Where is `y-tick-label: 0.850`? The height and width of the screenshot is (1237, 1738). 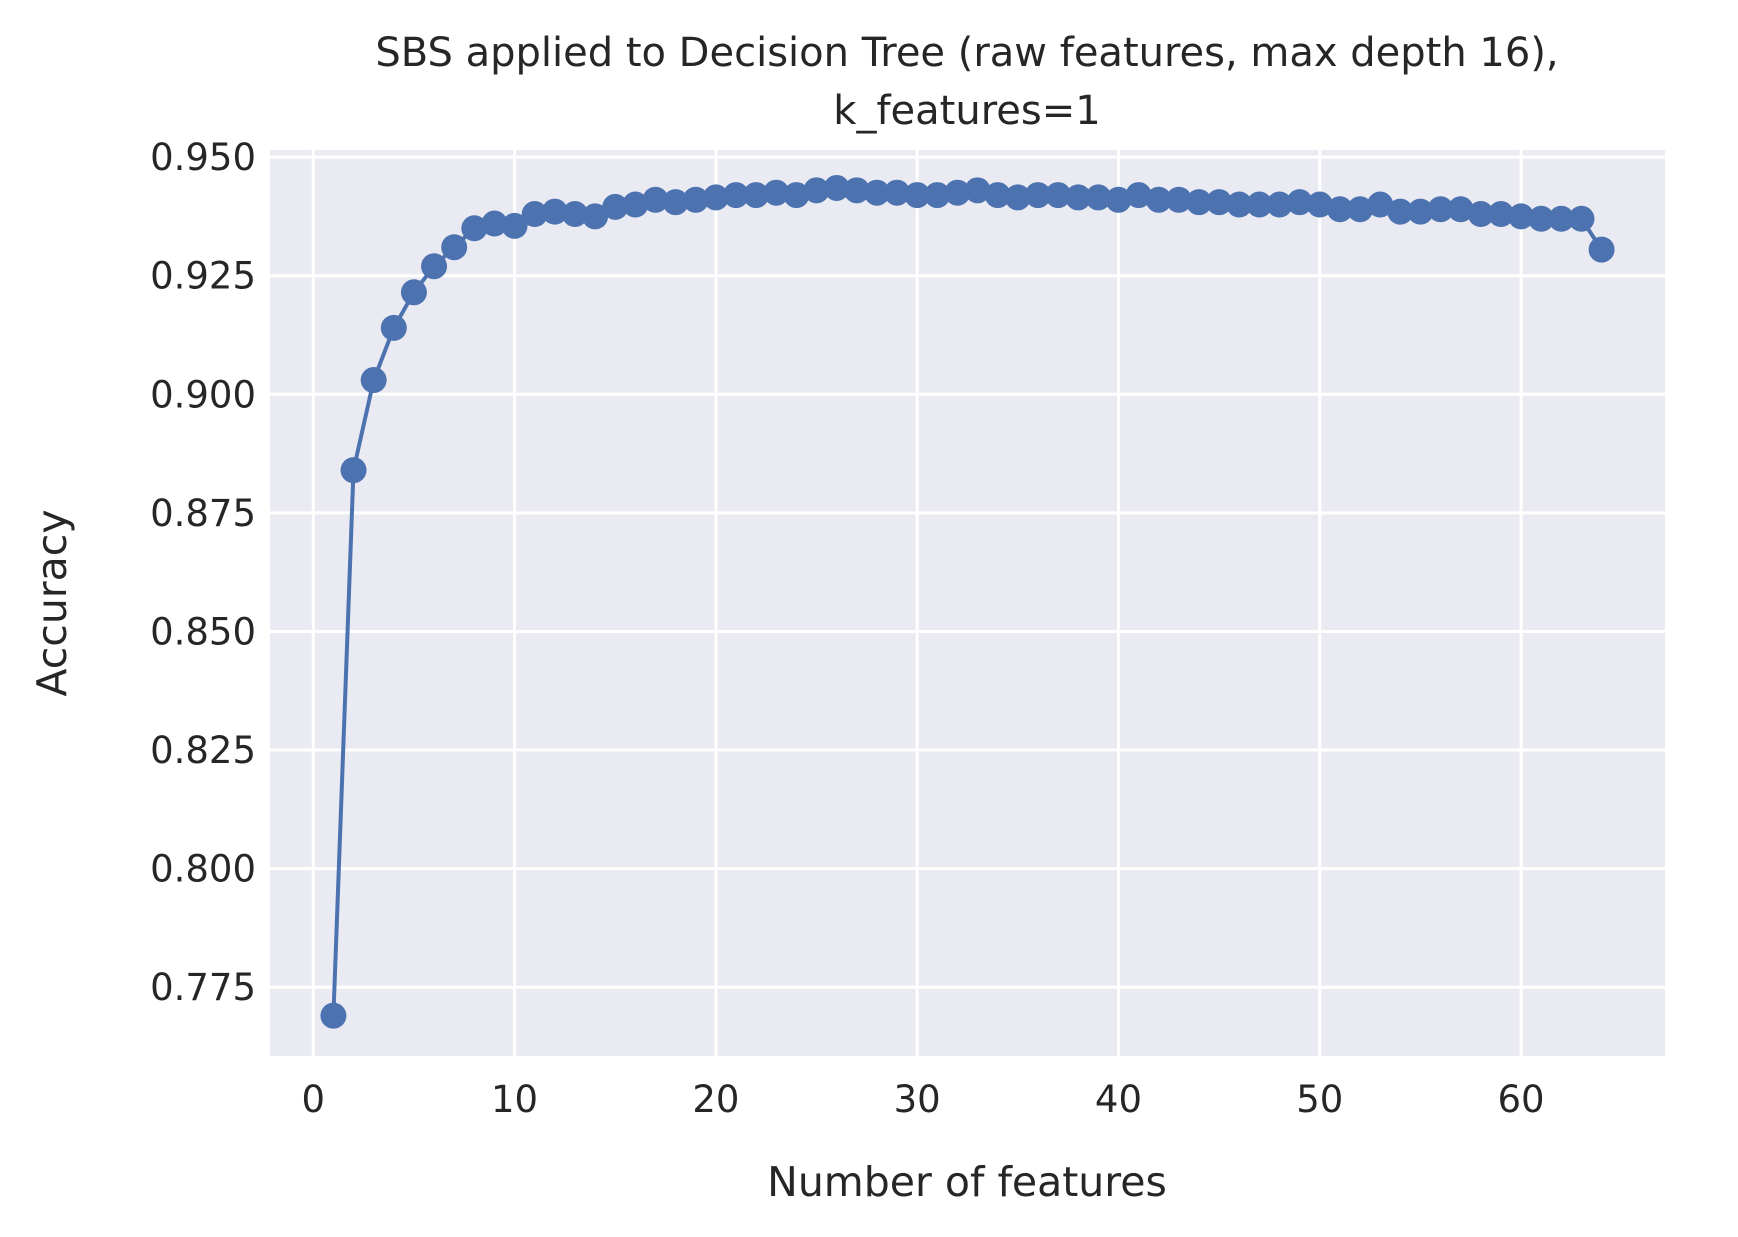
y-tick-label: 0.850 is located at coordinates (203, 631).